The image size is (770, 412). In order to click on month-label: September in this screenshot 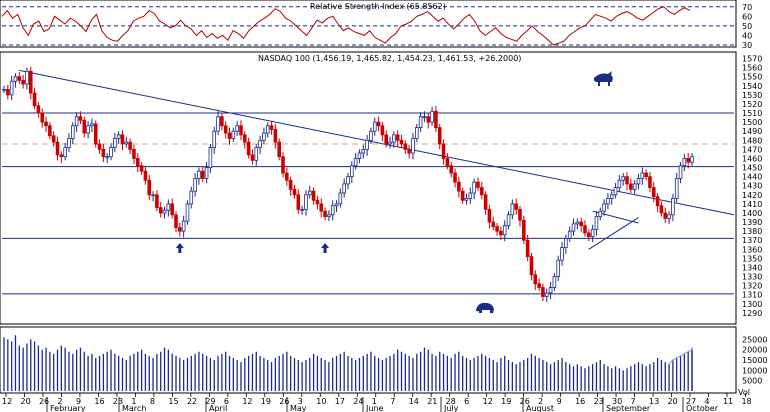, I will do `click(628, 408)`.